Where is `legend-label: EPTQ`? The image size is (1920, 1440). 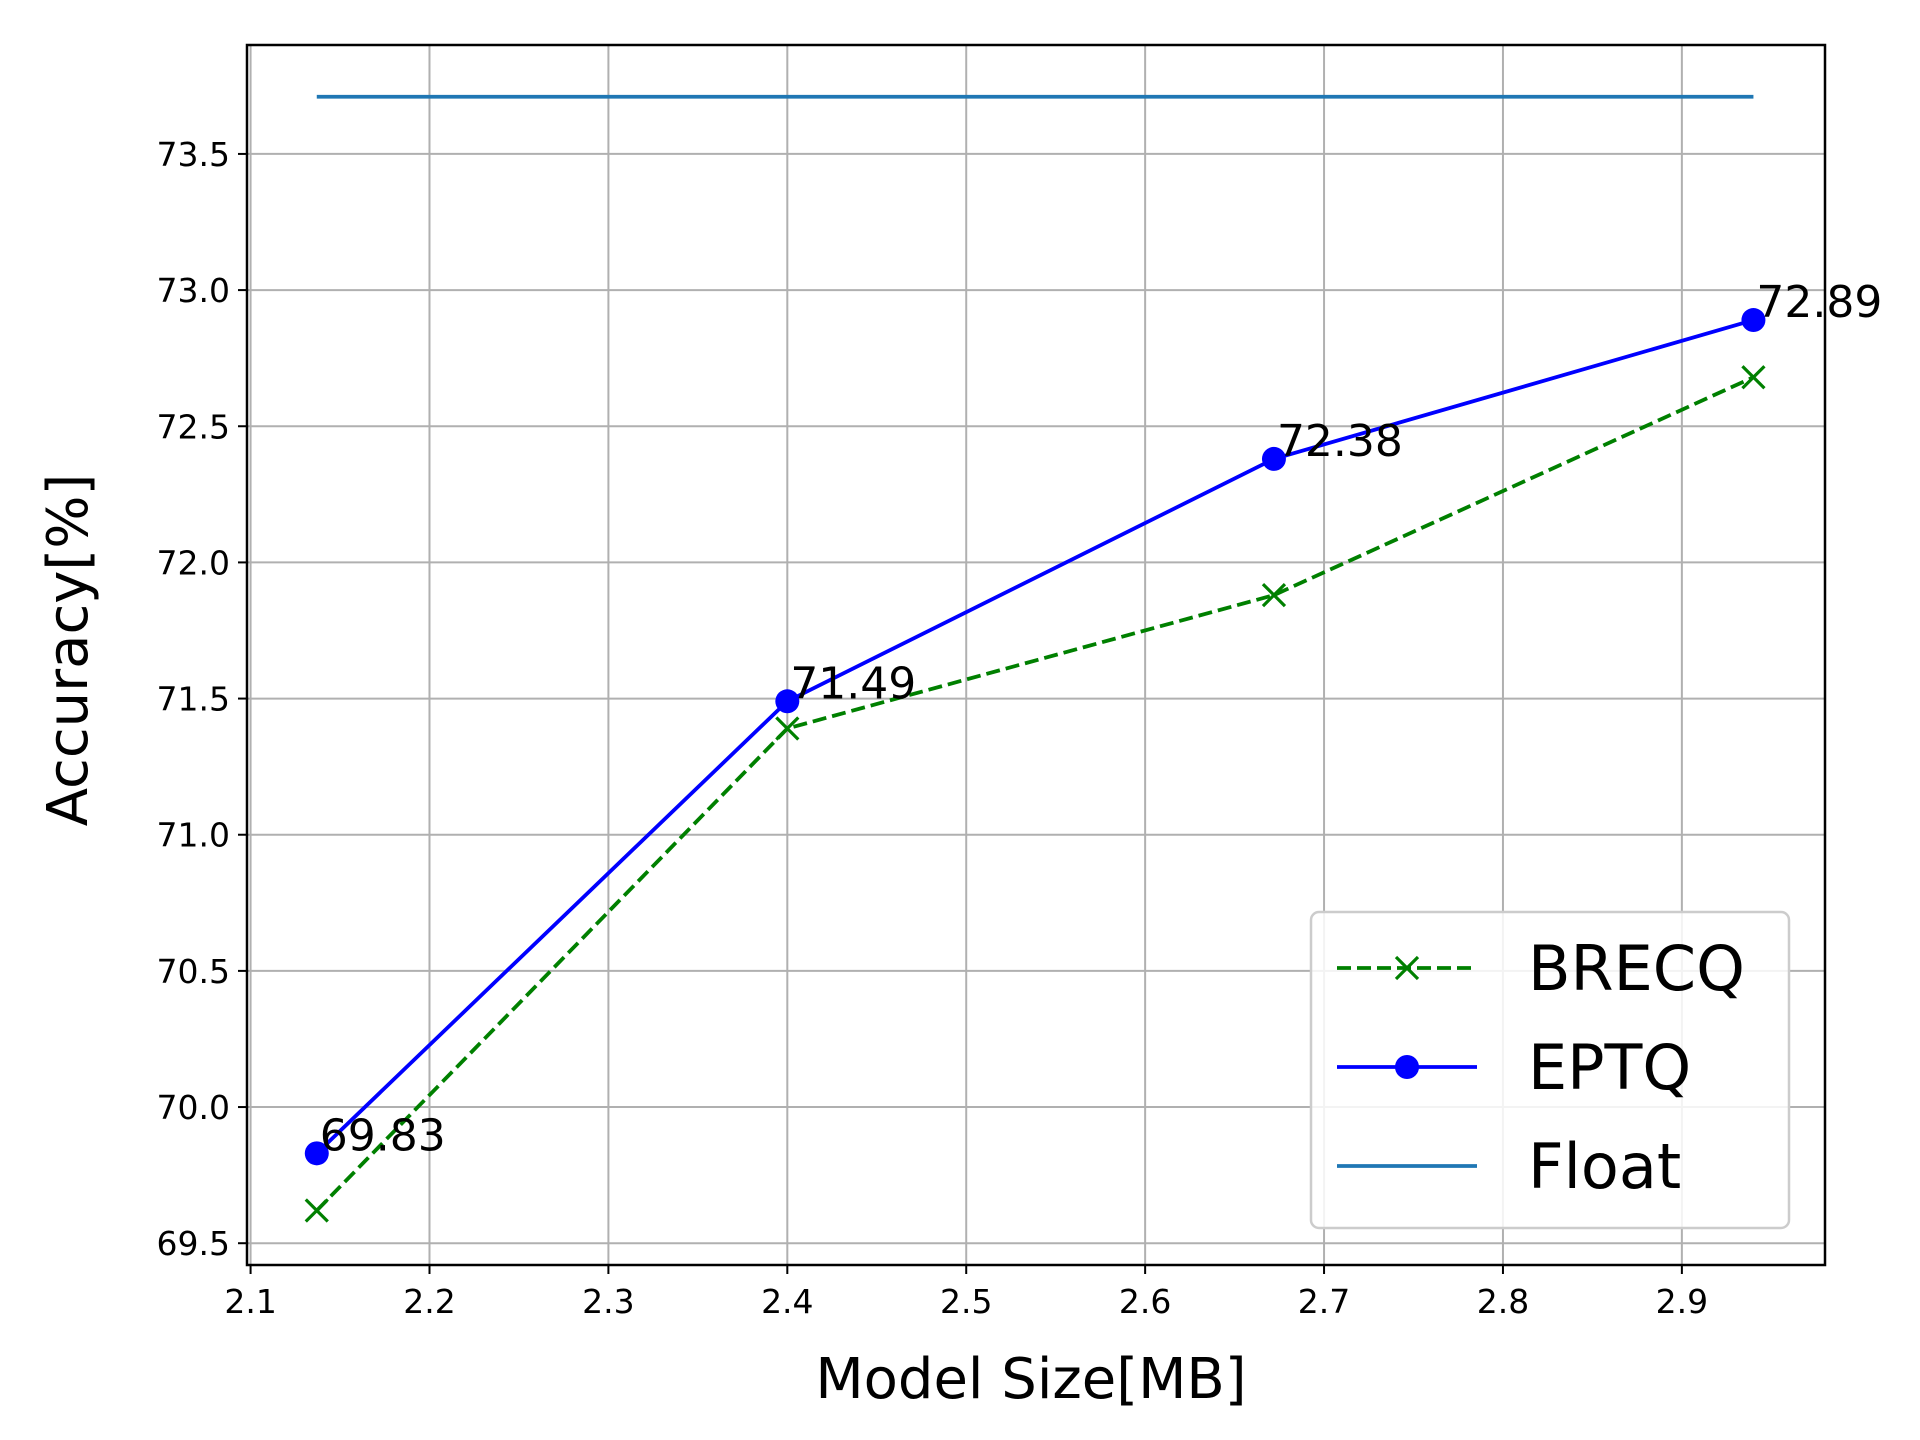 legend-label: EPTQ is located at coordinates (1609, 1067).